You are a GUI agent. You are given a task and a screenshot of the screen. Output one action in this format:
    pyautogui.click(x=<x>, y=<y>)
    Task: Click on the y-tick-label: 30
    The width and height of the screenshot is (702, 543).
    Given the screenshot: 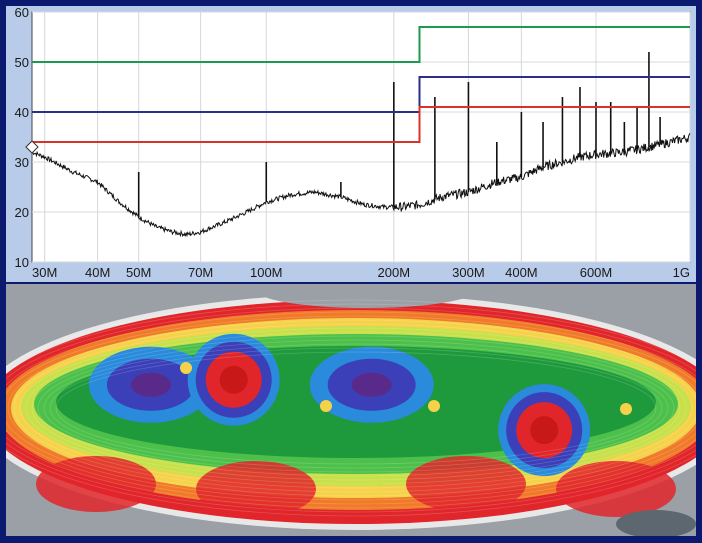 What is the action you would take?
    pyautogui.click(x=22, y=162)
    